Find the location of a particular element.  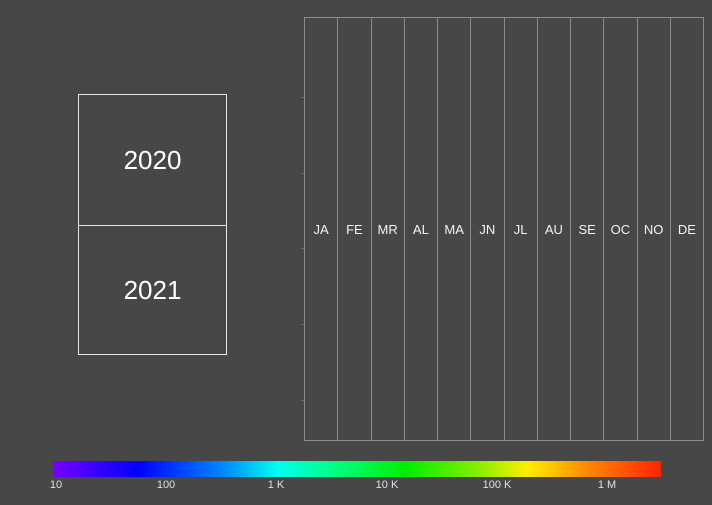

colorbar-label-1m: 1 M is located at coordinates (607, 485).